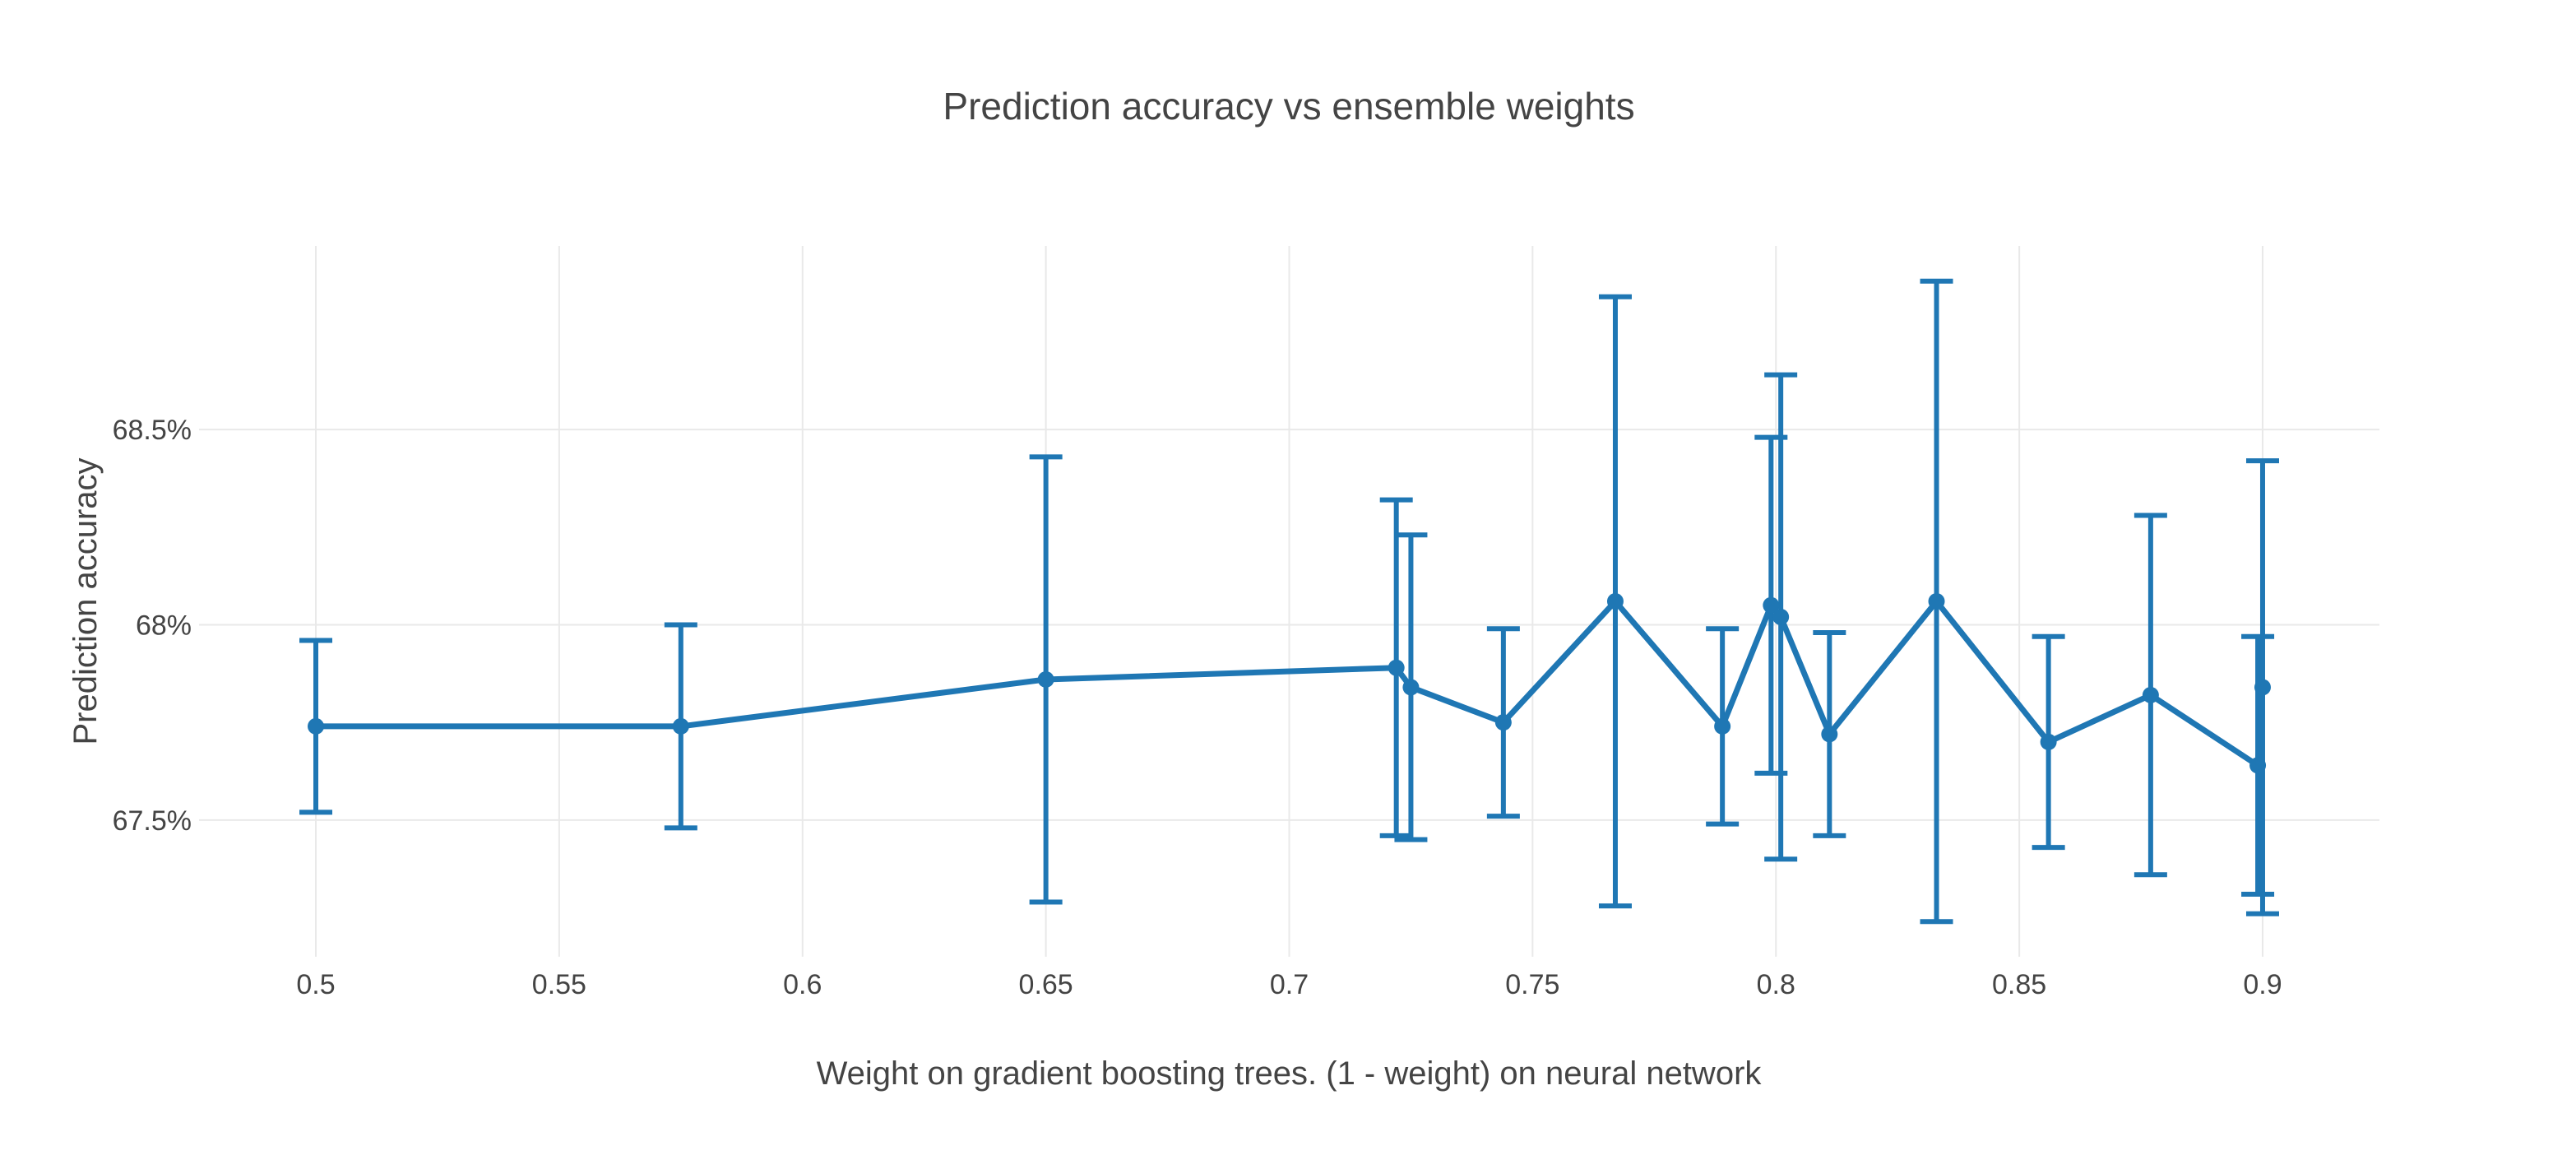  Describe the element at coordinates (1289, 984) in the screenshot. I see `x-tick-label: 0.7` at that location.